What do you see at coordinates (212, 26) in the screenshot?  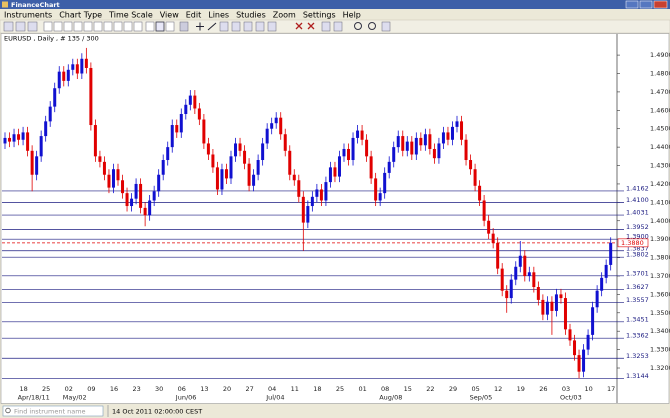 I see `line-tool` at bounding box center [212, 26].